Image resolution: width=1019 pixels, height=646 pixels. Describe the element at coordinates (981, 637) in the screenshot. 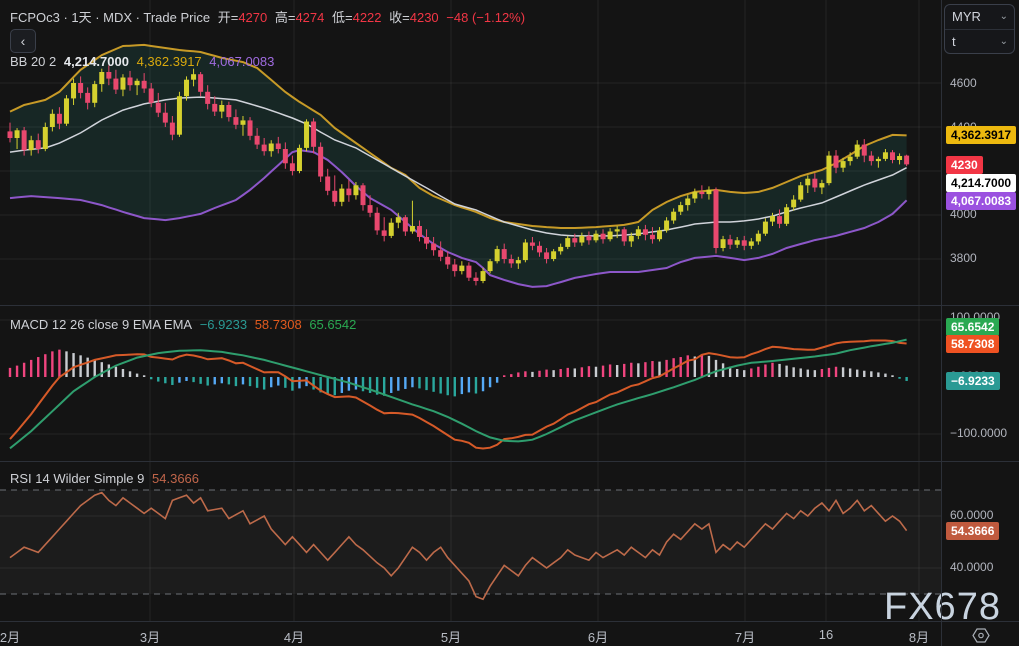

I see `timezone-settings-icon` at that location.